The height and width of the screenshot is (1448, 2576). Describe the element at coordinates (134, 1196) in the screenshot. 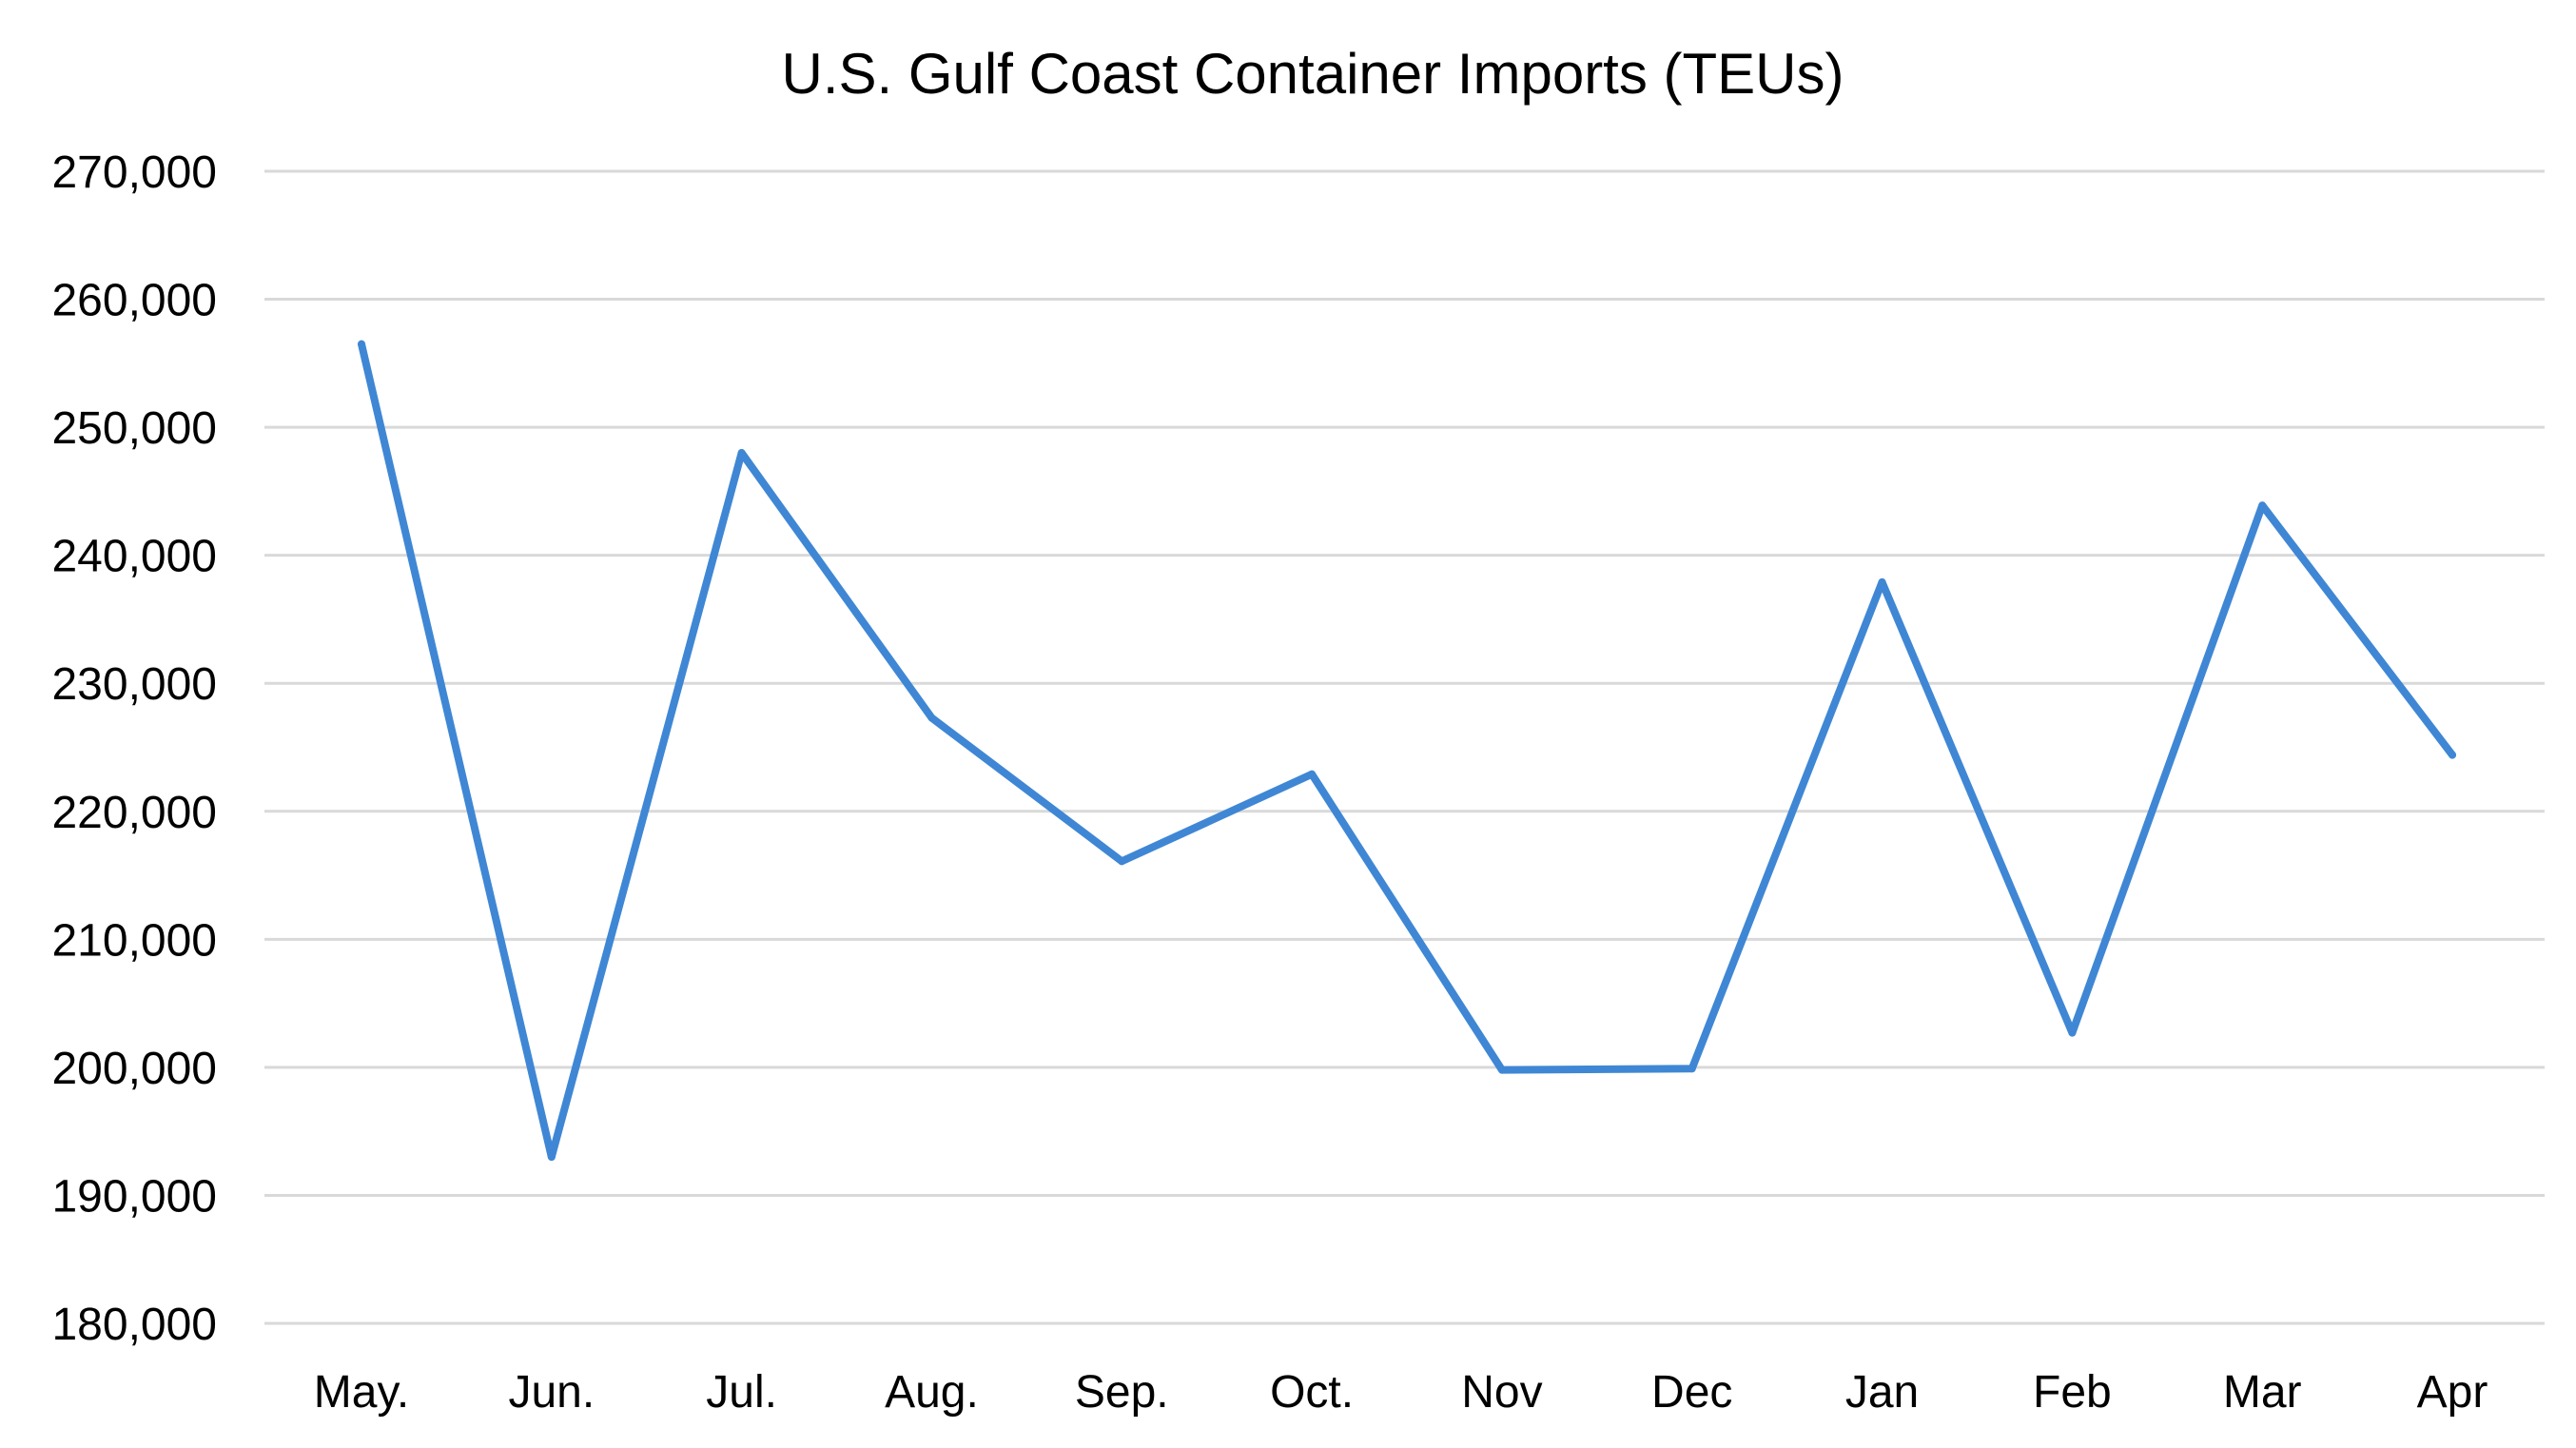

I see `y-tick-label: 190,000` at that location.